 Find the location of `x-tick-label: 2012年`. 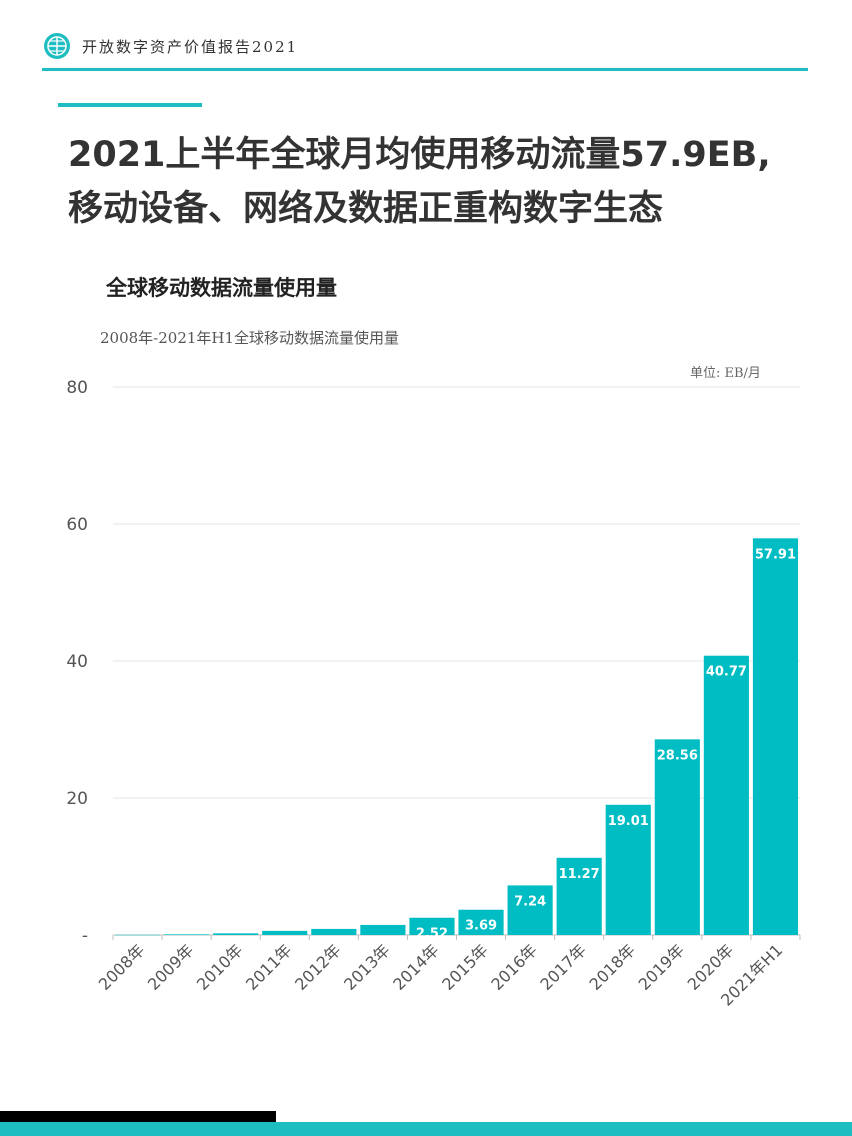

x-tick-label: 2012年 is located at coordinates (318, 967).